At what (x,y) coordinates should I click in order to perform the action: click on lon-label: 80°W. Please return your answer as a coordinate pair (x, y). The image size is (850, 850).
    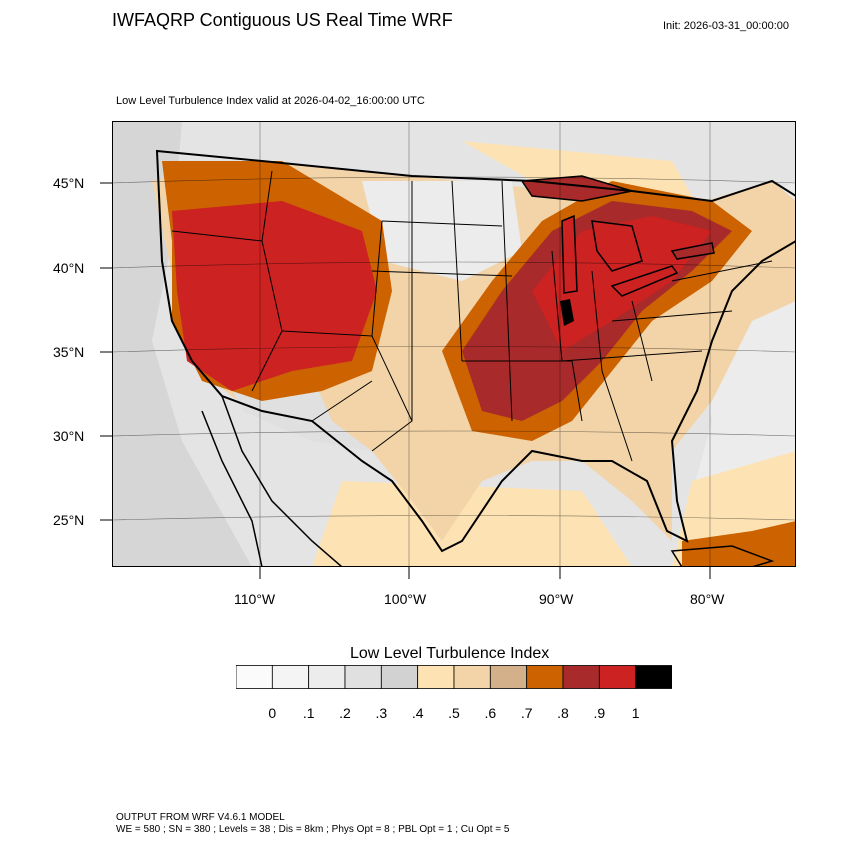
    Looking at the image, I should click on (707, 599).